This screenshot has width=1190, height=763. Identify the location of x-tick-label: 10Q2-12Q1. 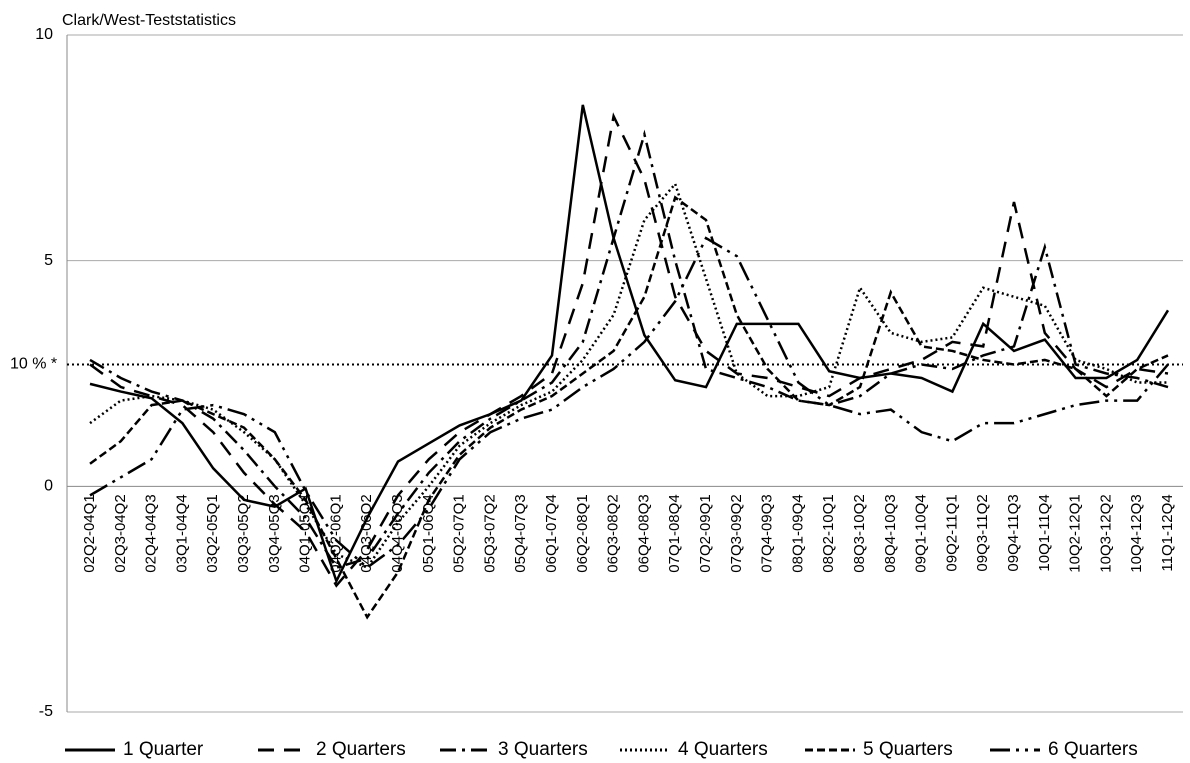
(1075, 533).